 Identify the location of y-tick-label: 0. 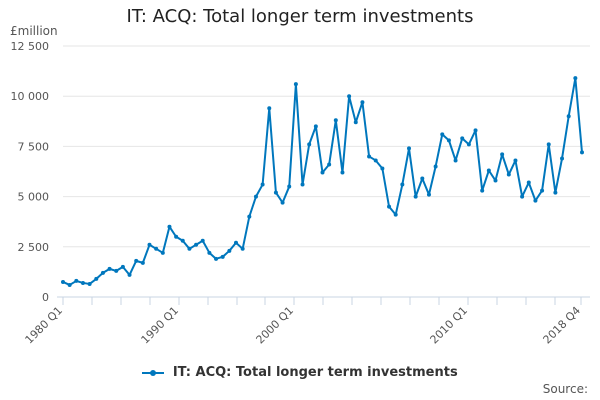
(45, 297).